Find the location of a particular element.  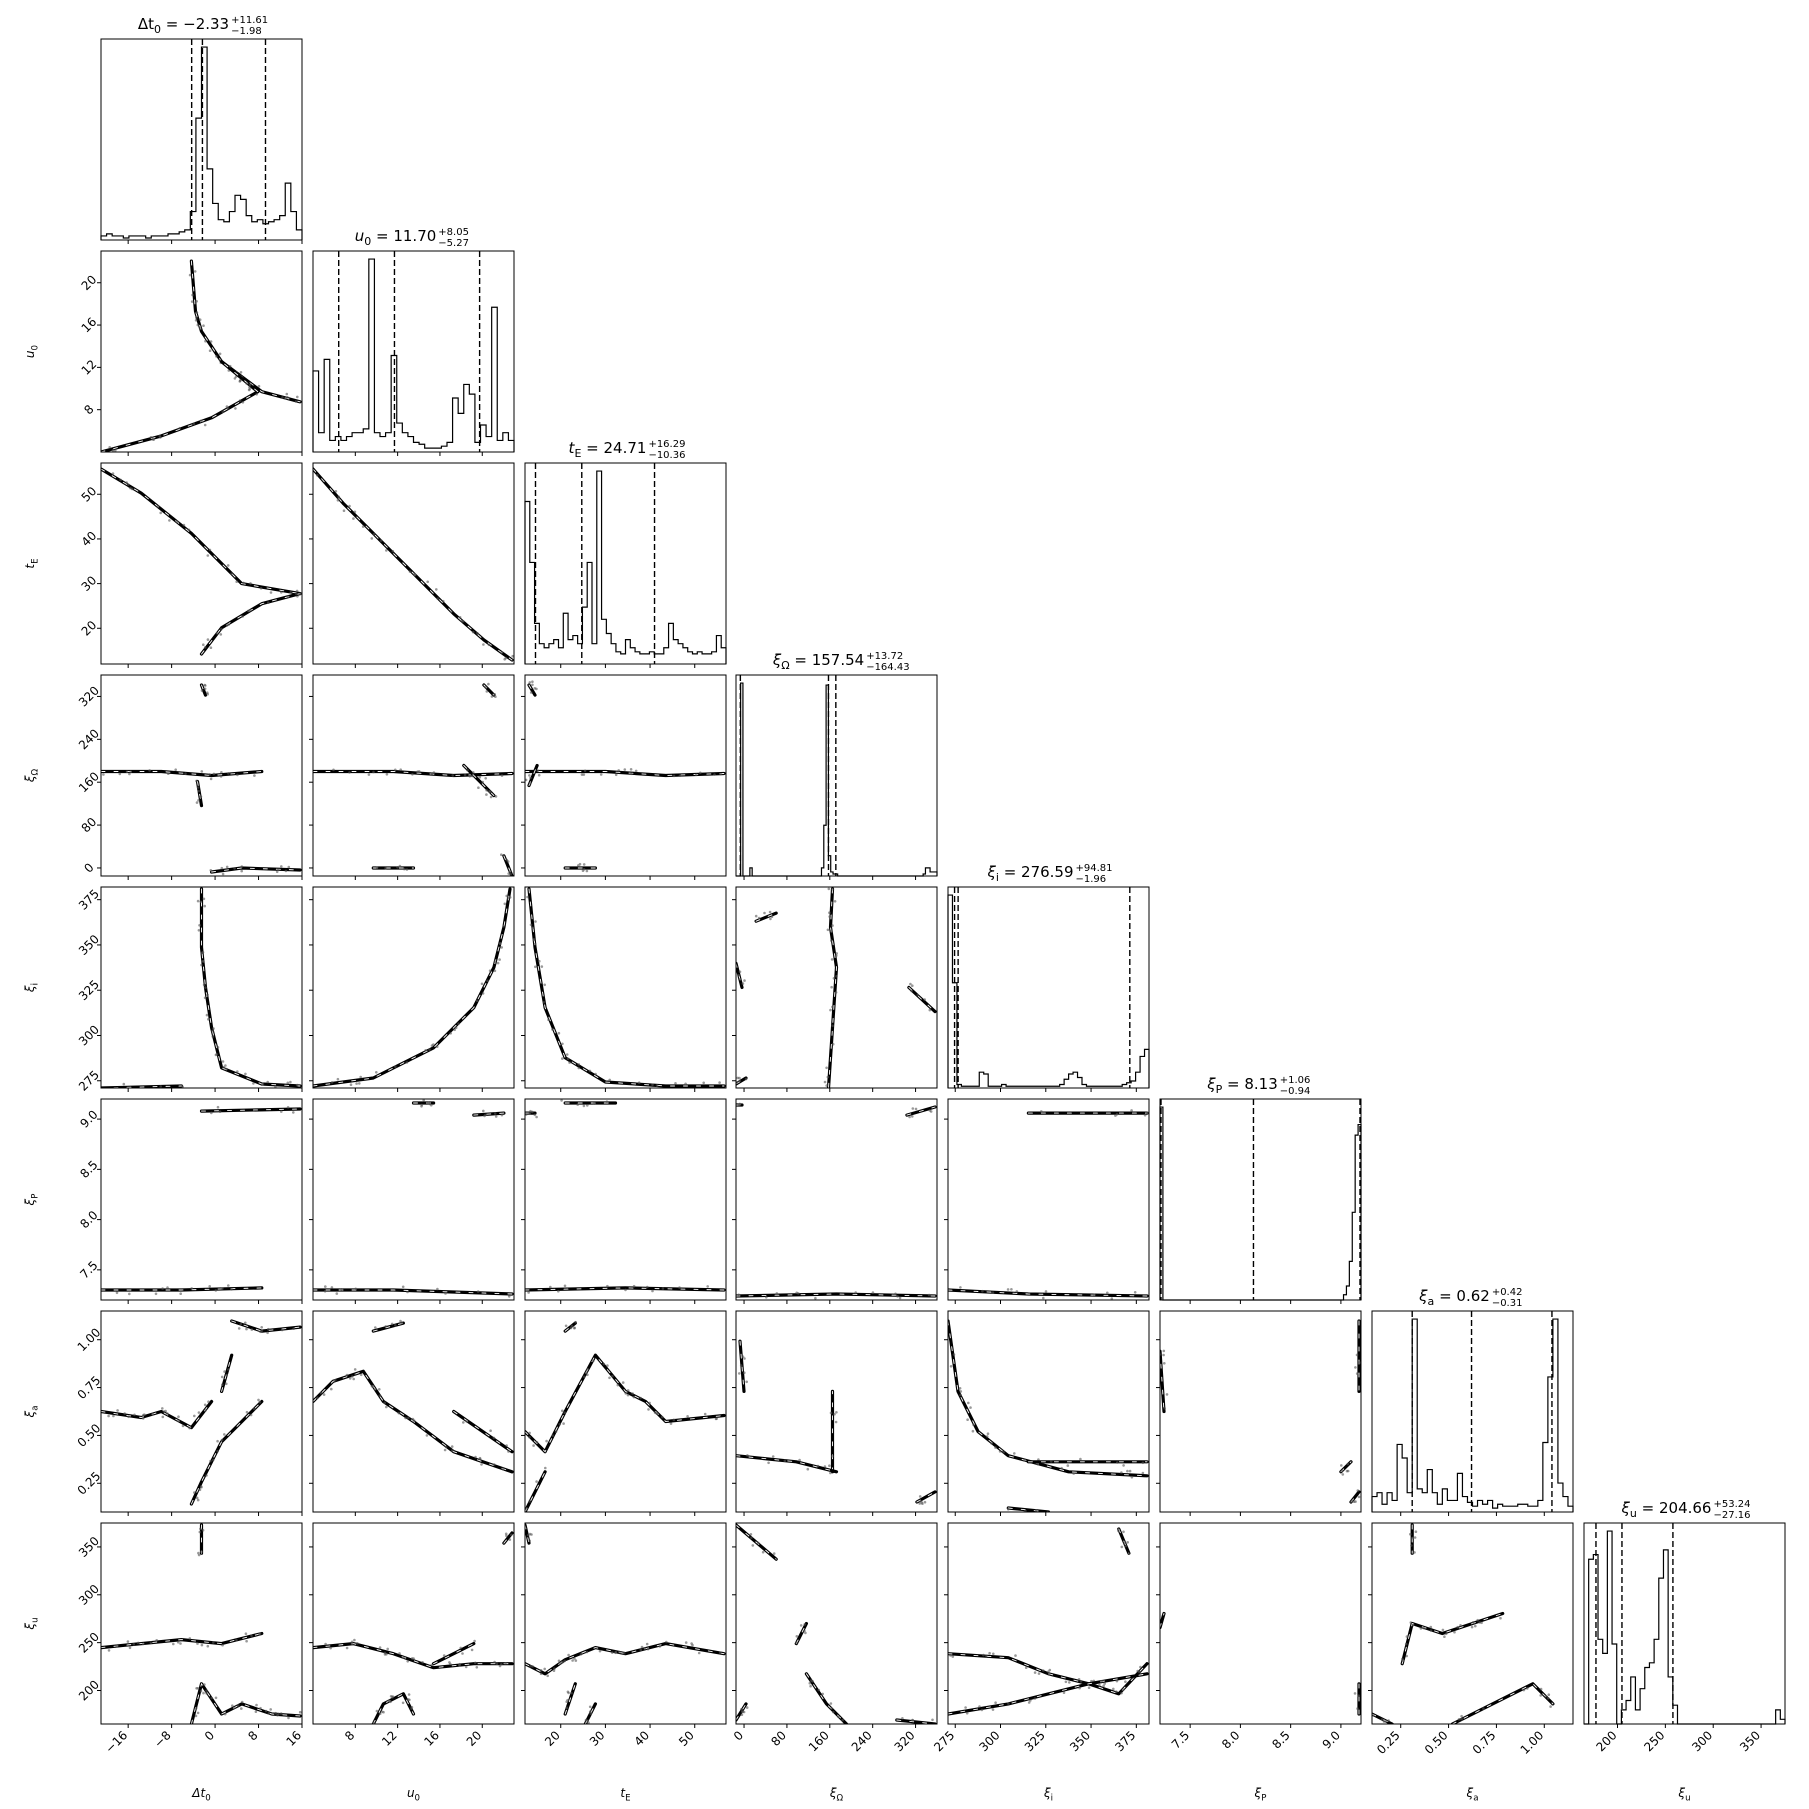

y-tick-label: 20 is located at coordinates (89, 282).